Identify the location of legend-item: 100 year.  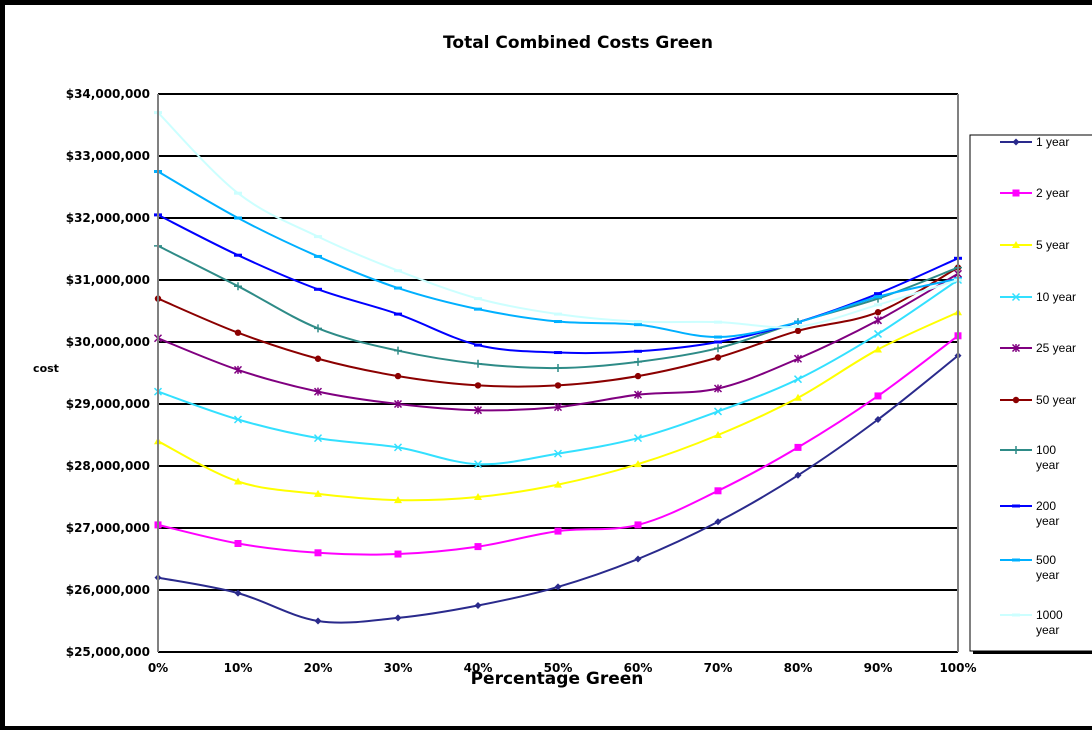
(1029, 457).